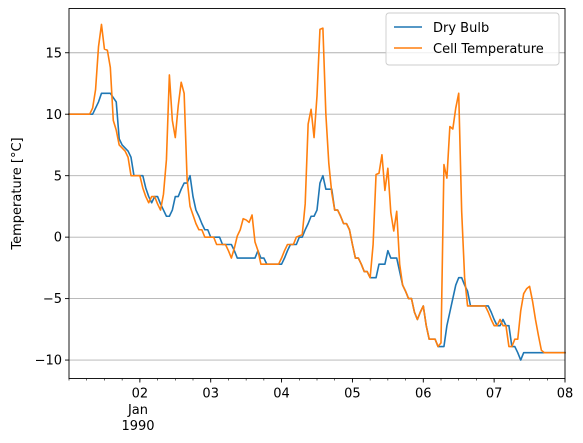  What do you see at coordinates (52, 299) in the screenshot?
I see `y-tick-label: −5` at bounding box center [52, 299].